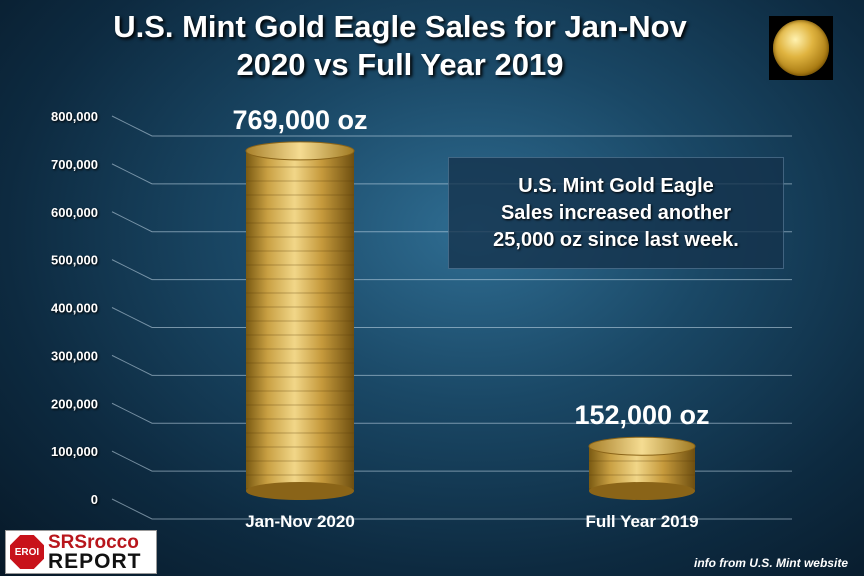 This screenshot has height=576, width=864. Describe the element at coordinates (299, 120) in the screenshot. I see `data-label: 769,000 oz` at that location.